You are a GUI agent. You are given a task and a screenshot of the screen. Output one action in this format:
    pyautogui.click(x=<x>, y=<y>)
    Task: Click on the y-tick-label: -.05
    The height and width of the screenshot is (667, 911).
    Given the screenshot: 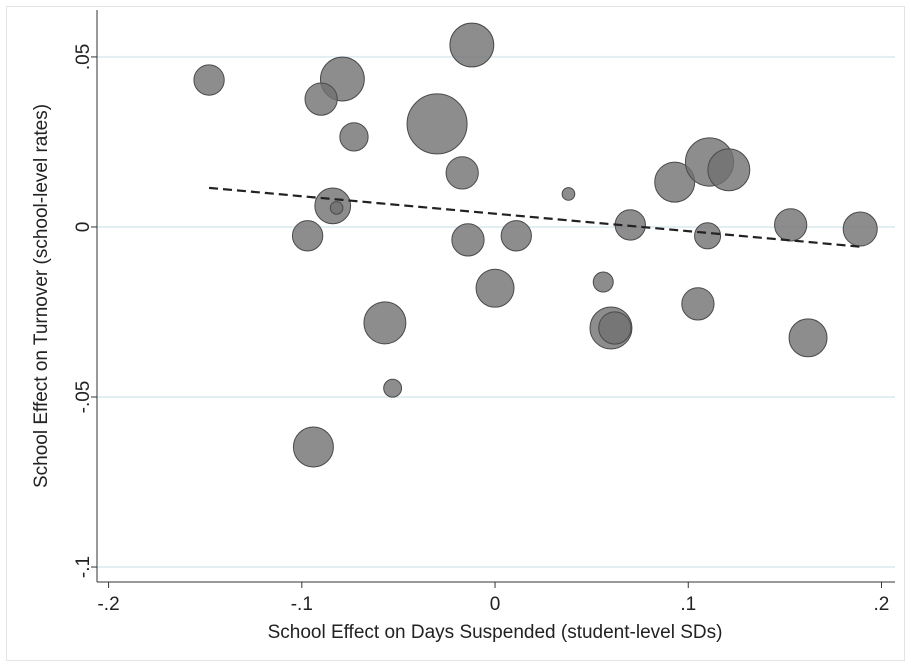 What is the action you would take?
    pyautogui.click(x=83, y=397)
    